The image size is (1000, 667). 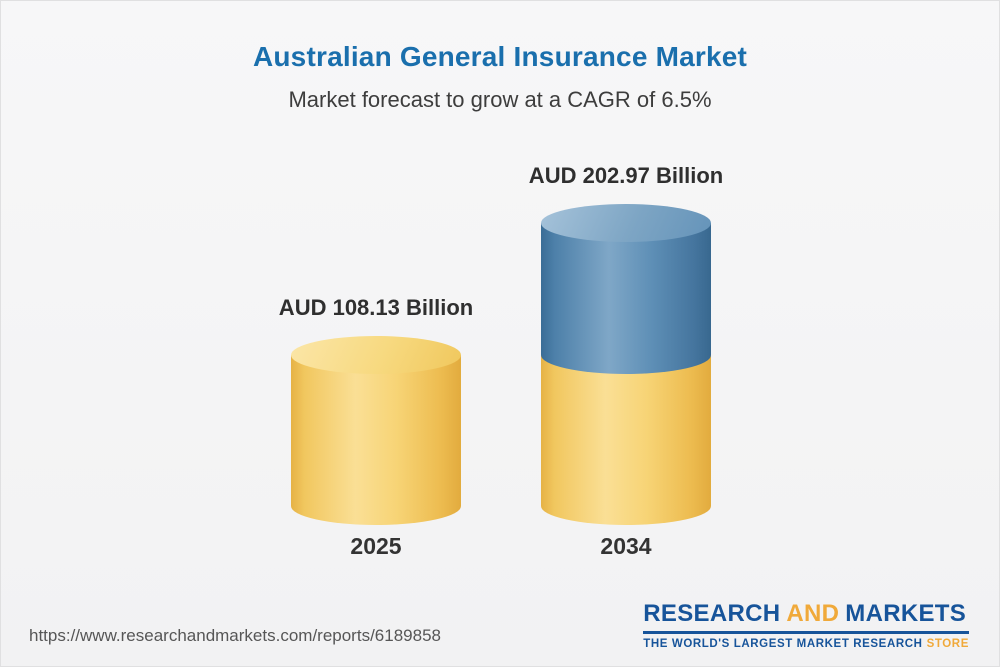 What do you see at coordinates (906, 613) in the screenshot?
I see `logo-word-markets: MARKETS` at bounding box center [906, 613].